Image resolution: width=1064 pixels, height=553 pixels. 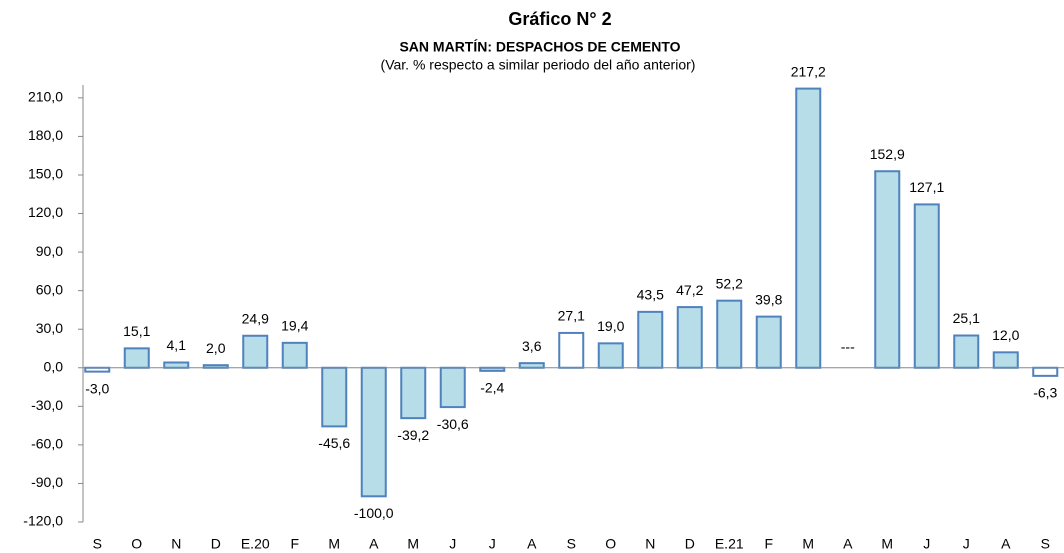 I want to click on y-tick-label: 0,0, so click(x=54, y=366).